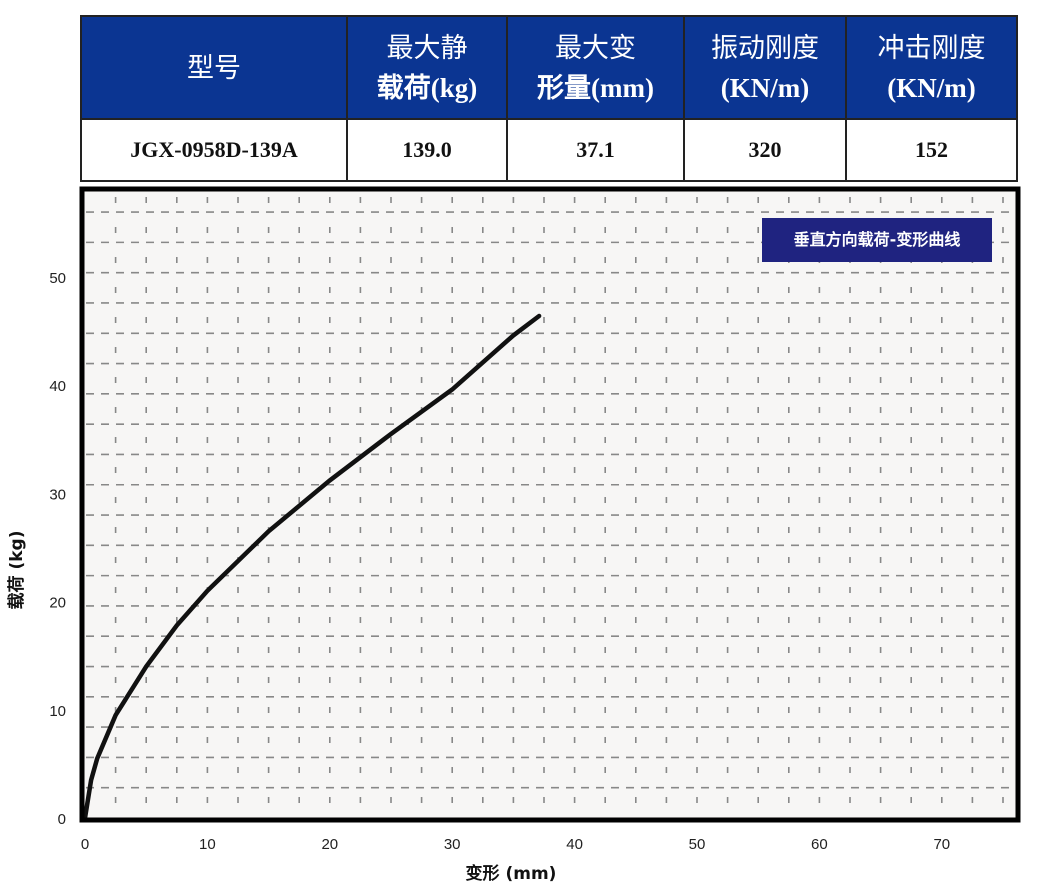 The image size is (1043, 889). I want to click on table-row: JGX-0958D-139A 139.0 37.1 320 152, so click(549, 150).